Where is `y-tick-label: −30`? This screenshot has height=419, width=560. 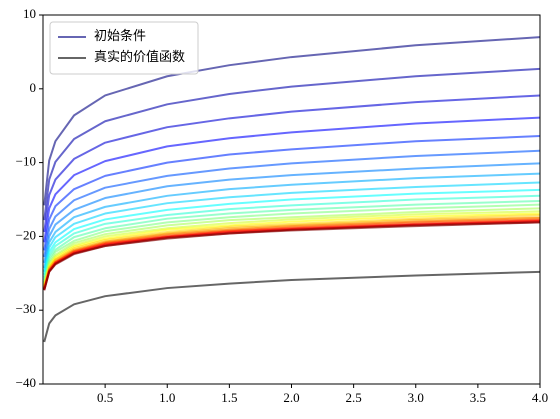 y-tick-label: −30 is located at coordinates (26, 308).